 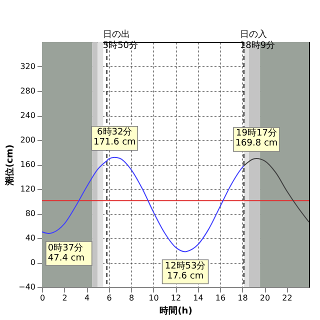 I want to click on y-tick-label: 0, so click(x=33, y=262).